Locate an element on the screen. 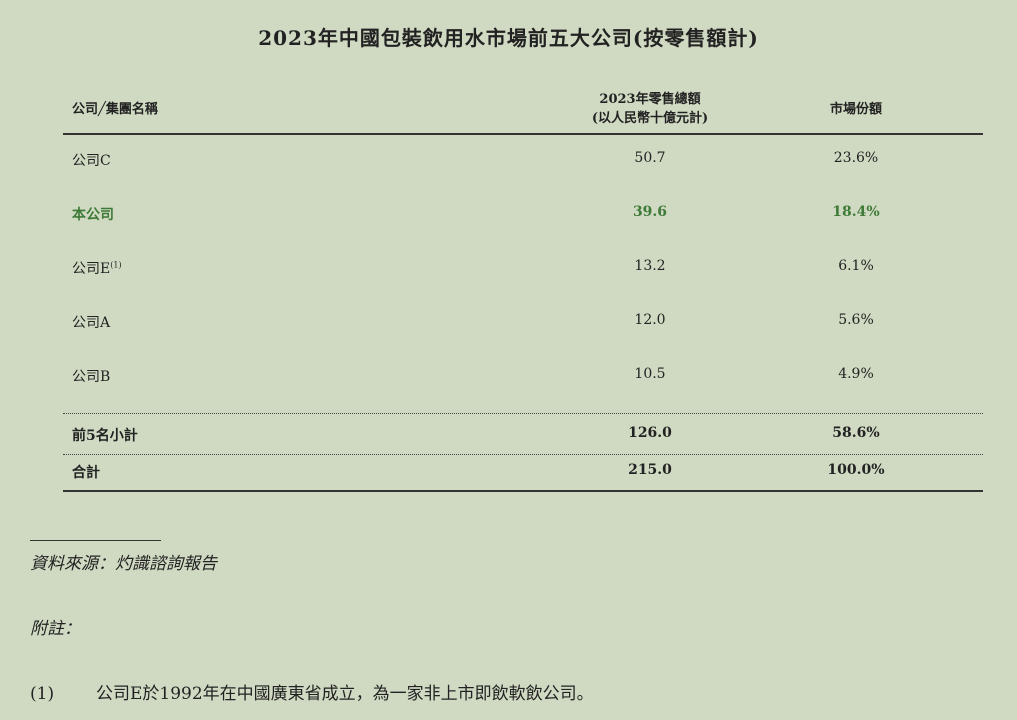 Image resolution: width=1017 pixels, height=720 pixels. page-title: 2023年中國包裝飲用水市場前五大公司(按零售額計) is located at coordinates (508, 38).